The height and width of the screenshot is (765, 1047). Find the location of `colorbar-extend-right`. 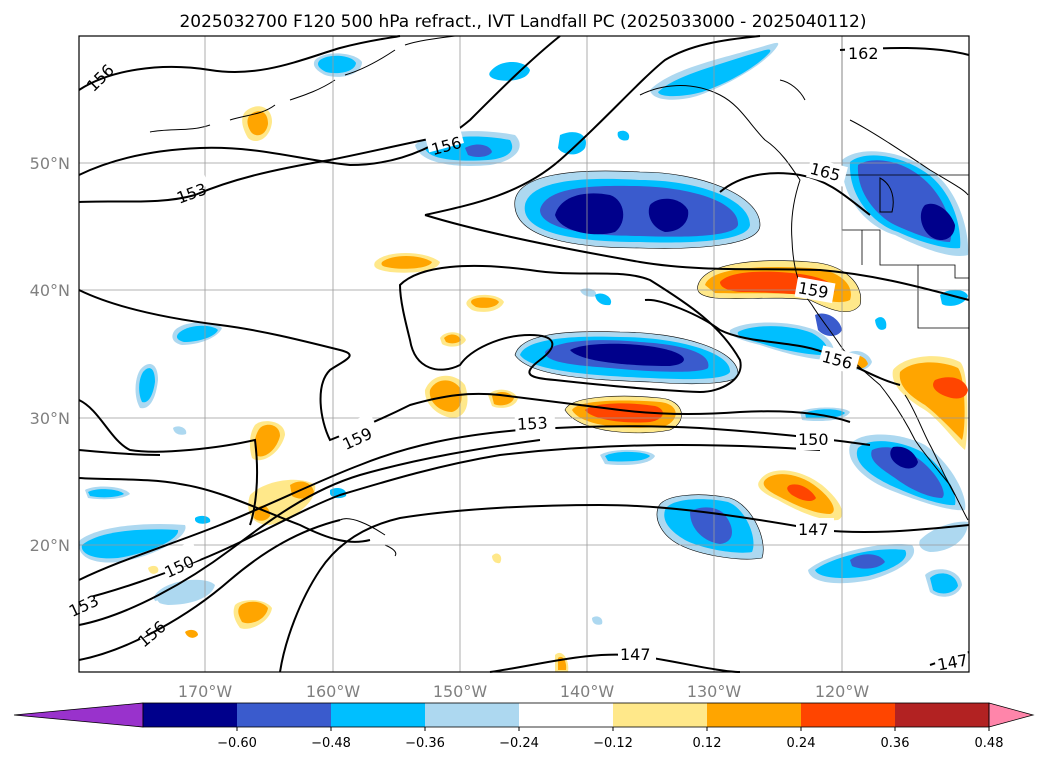

colorbar-extend-right is located at coordinates (1011, 715).